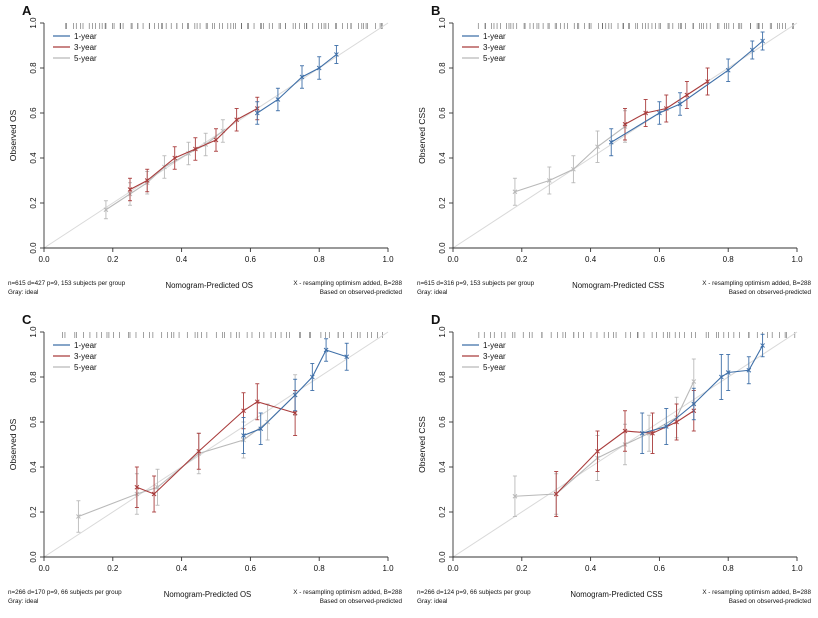 This screenshot has height=618, width=818. What do you see at coordinates (436, 319) in the screenshot?
I see `panel-label-d: D` at bounding box center [436, 319].